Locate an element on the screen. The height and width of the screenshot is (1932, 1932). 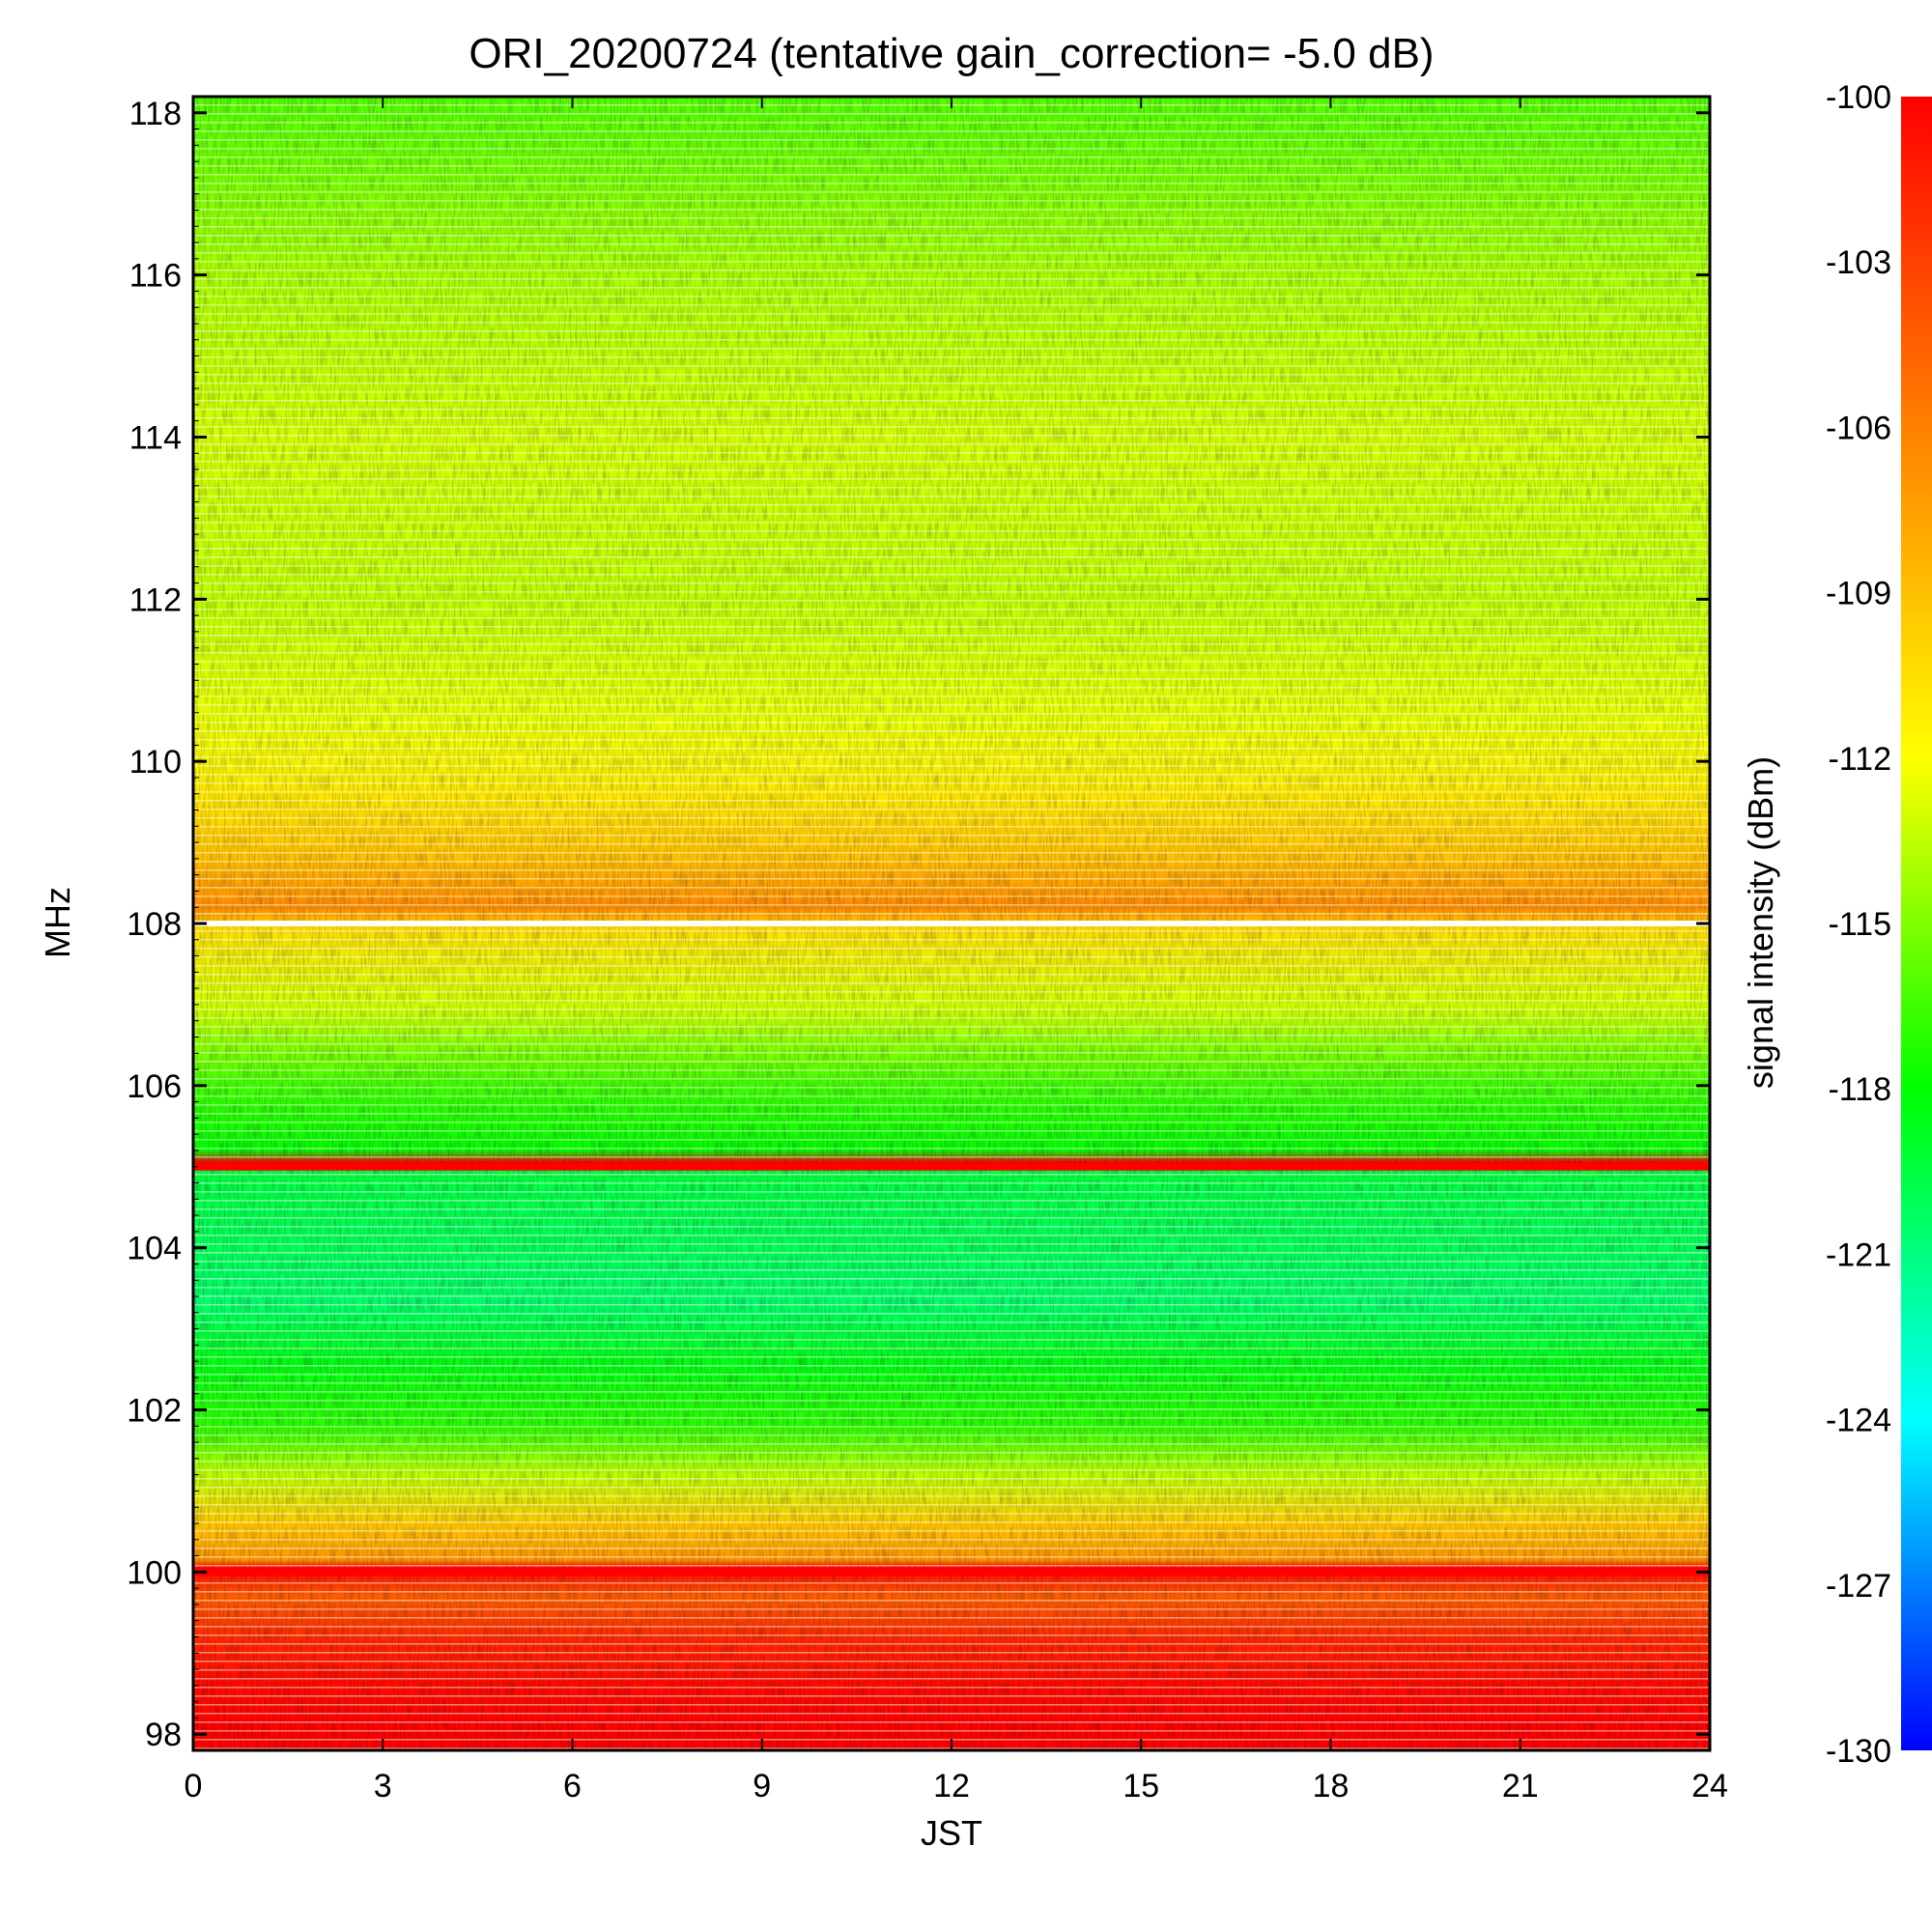
y-tick-label: 106 is located at coordinates (154, 1086).